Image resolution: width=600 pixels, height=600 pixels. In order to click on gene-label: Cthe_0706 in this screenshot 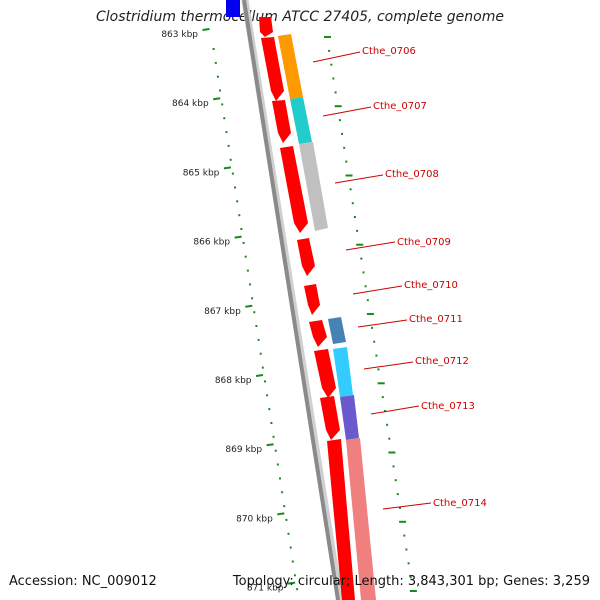, I will do `click(389, 51)`.